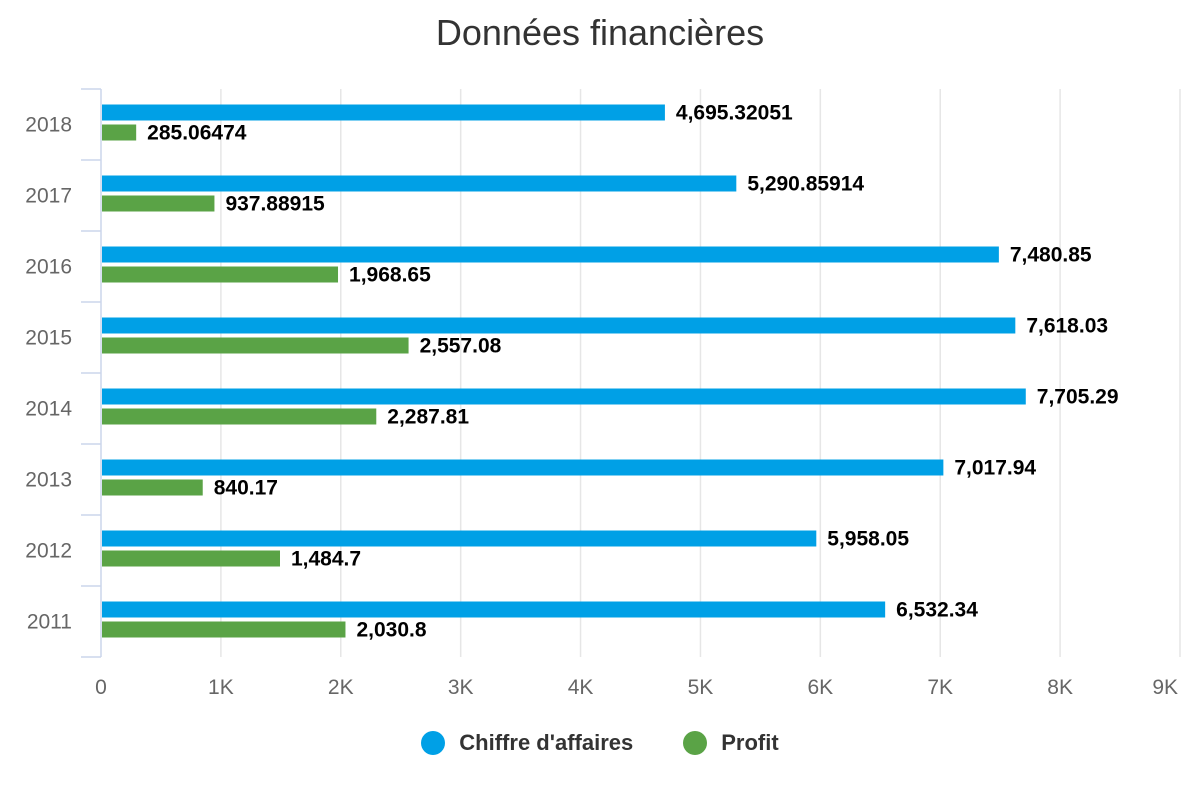 The image size is (1200, 800). What do you see at coordinates (341, 687) in the screenshot?
I see `value-axis-label: 2K` at bounding box center [341, 687].